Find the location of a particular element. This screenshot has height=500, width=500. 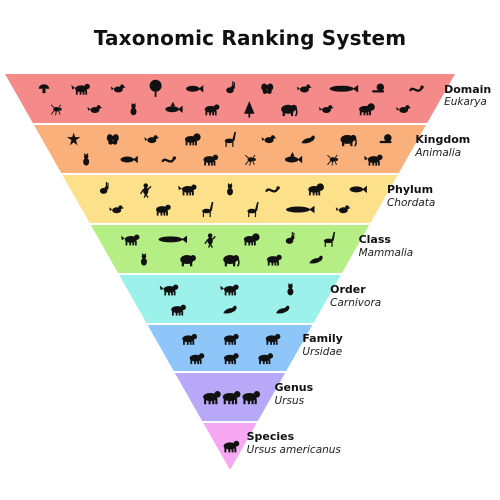

animals-species is located at coordinates (231, 446).